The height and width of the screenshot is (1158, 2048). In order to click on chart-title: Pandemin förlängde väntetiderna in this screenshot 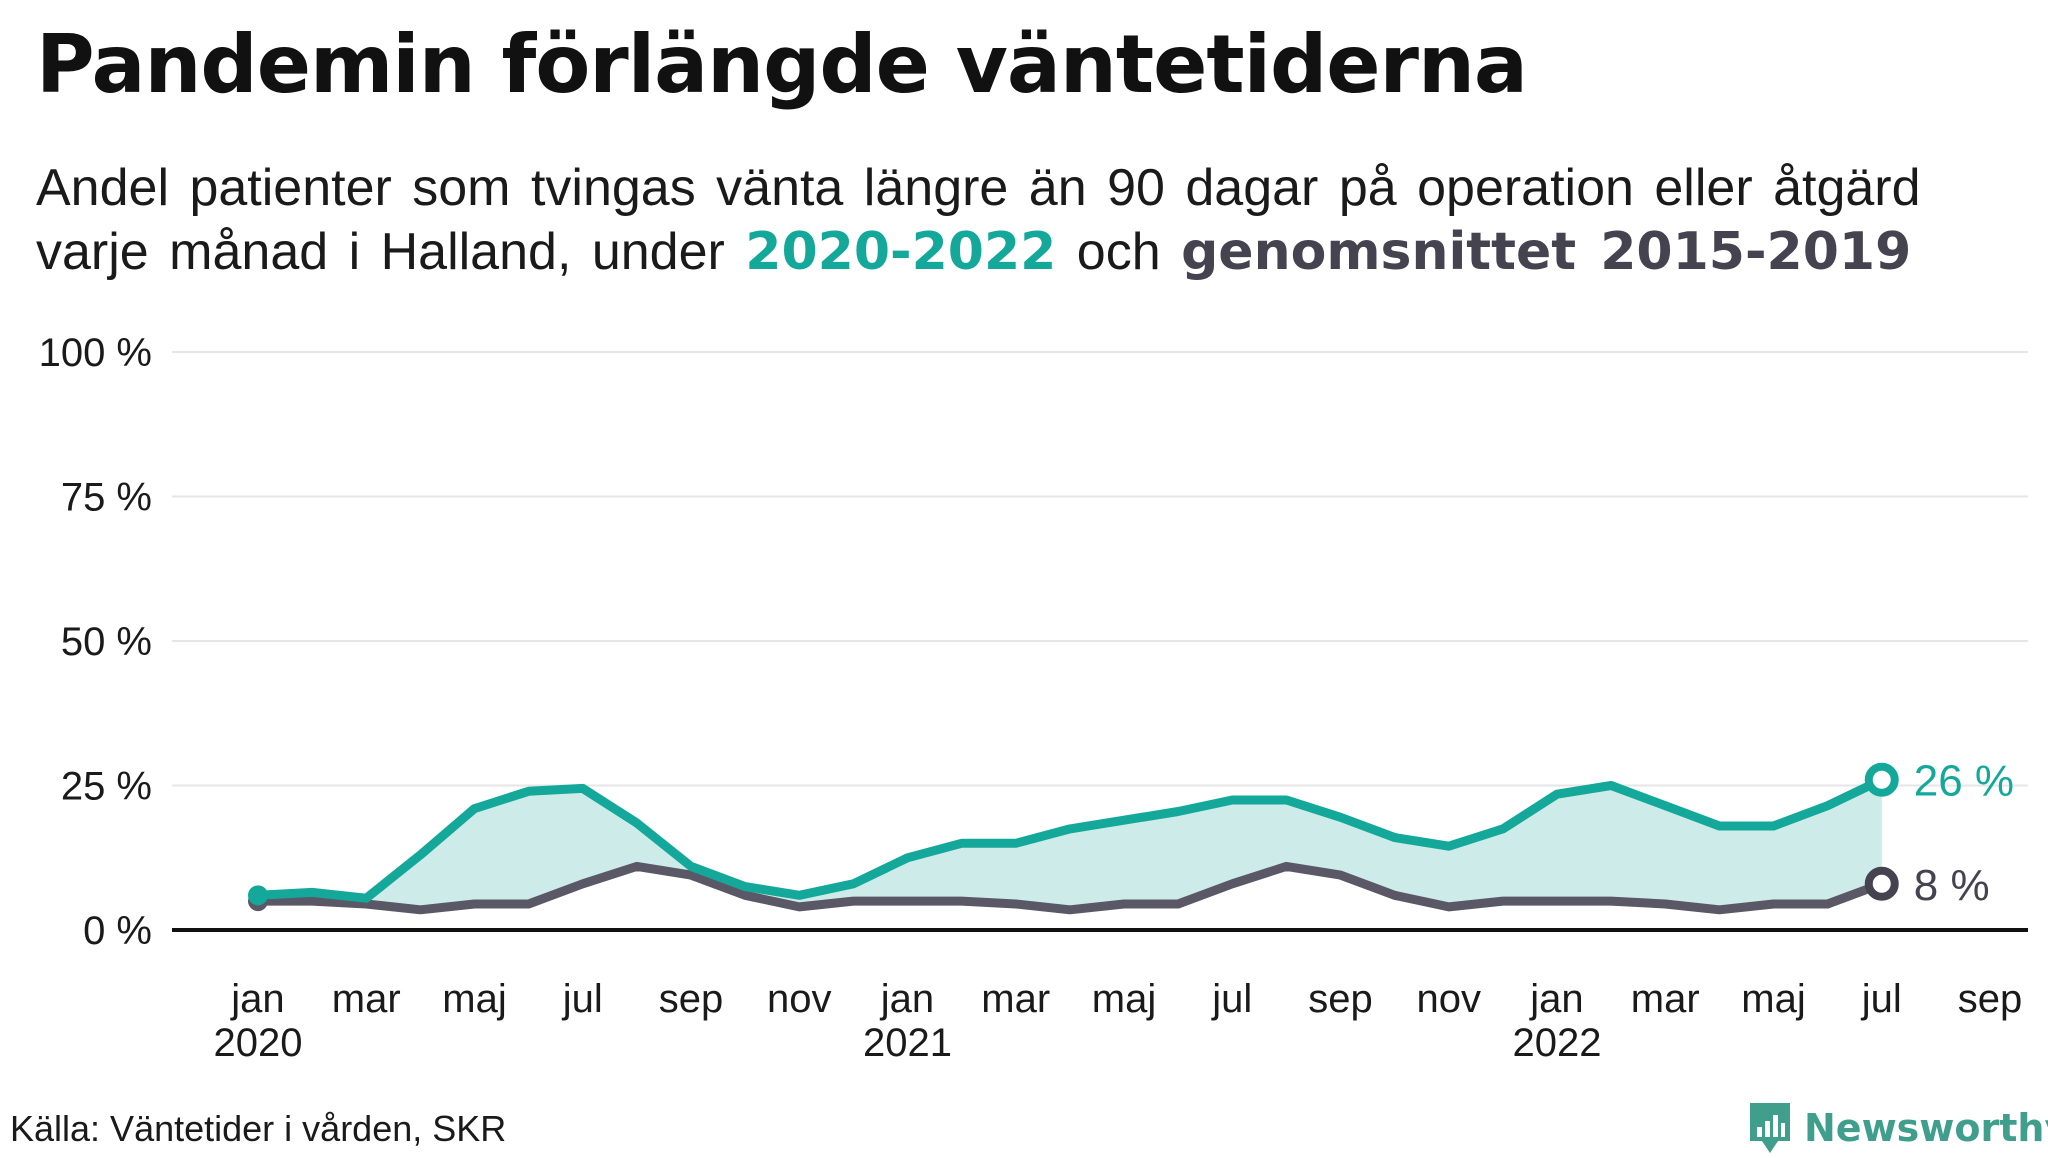, I will do `click(782, 64)`.